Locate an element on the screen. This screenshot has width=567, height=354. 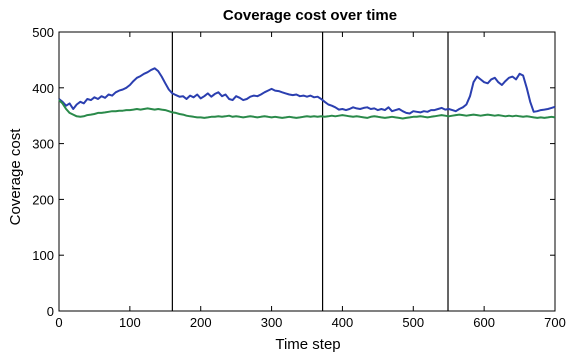
chart-title: Coverage cost over time is located at coordinates (310, 15).